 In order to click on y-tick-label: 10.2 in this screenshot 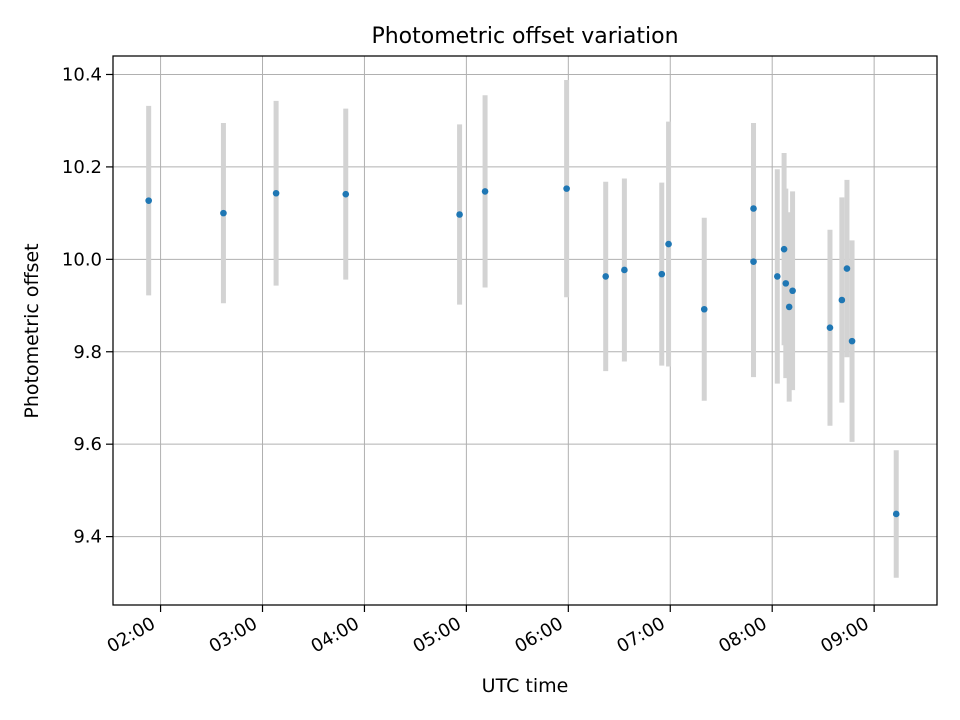, I will do `click(82, 167)`.